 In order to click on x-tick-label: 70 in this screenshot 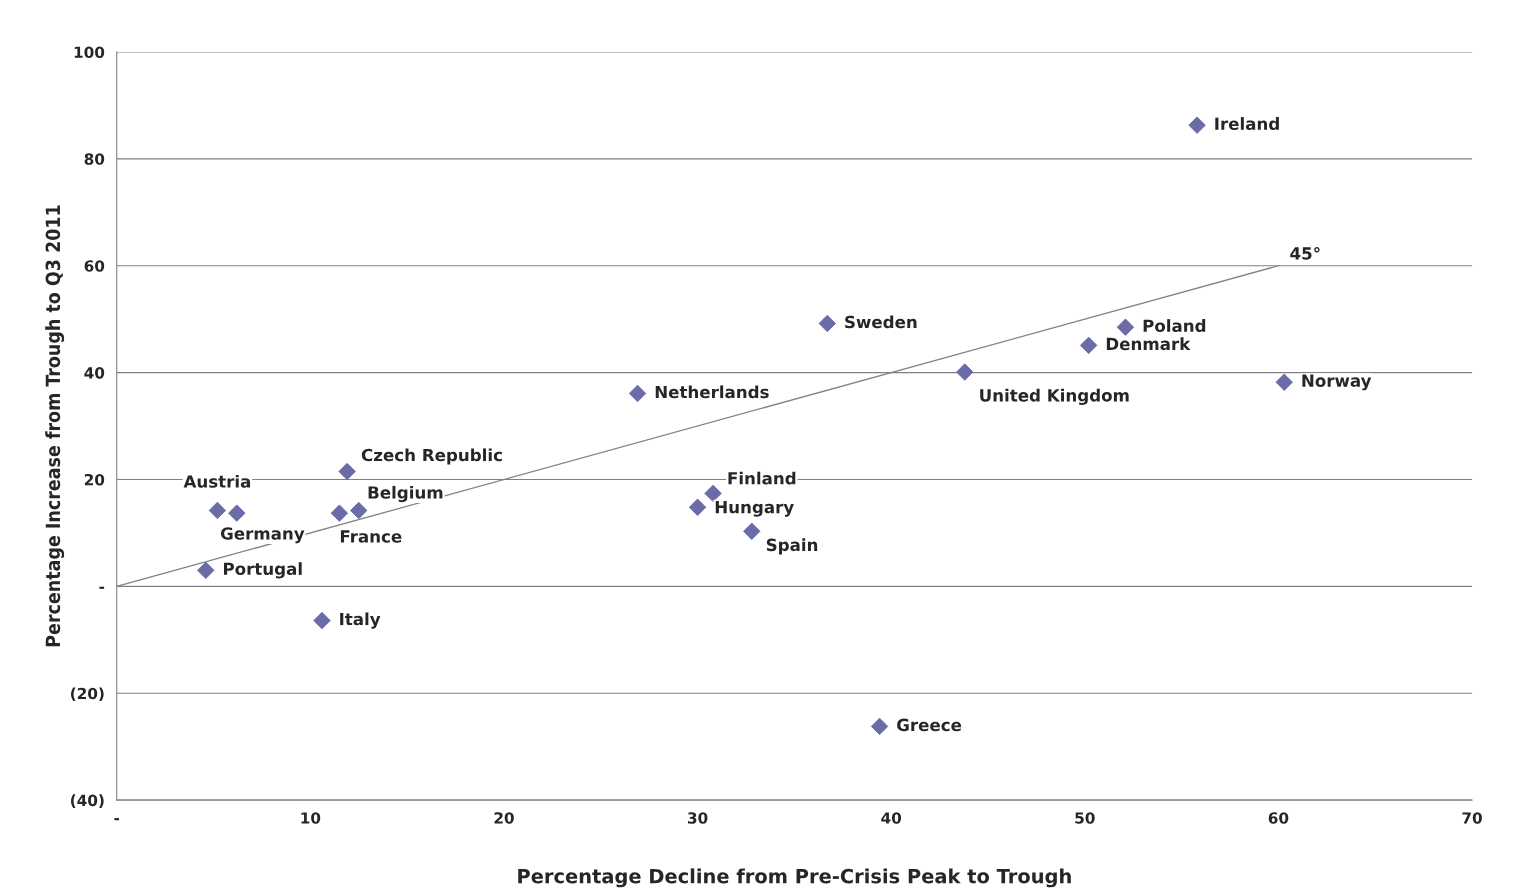, I will do `click(1472, 818)`.